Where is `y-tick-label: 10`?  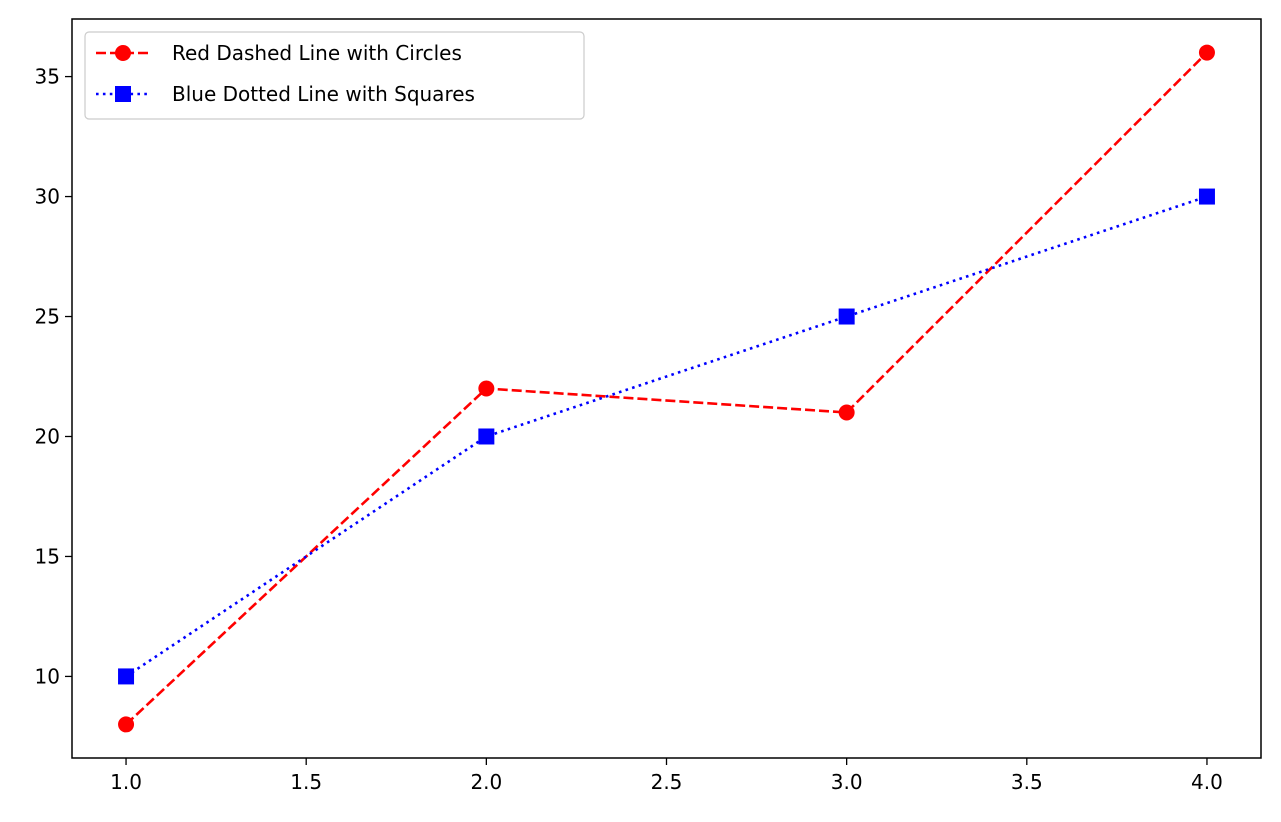 y-tick-label: 10 is located at coordinates (47, 676).